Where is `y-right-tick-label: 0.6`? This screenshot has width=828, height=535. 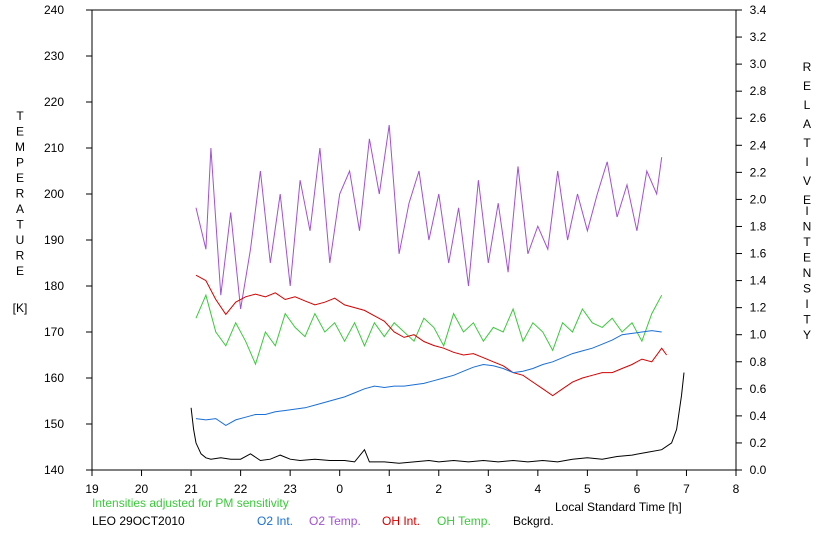
y-right-tick-label: 0.6 is located at coordinates (758, 389).